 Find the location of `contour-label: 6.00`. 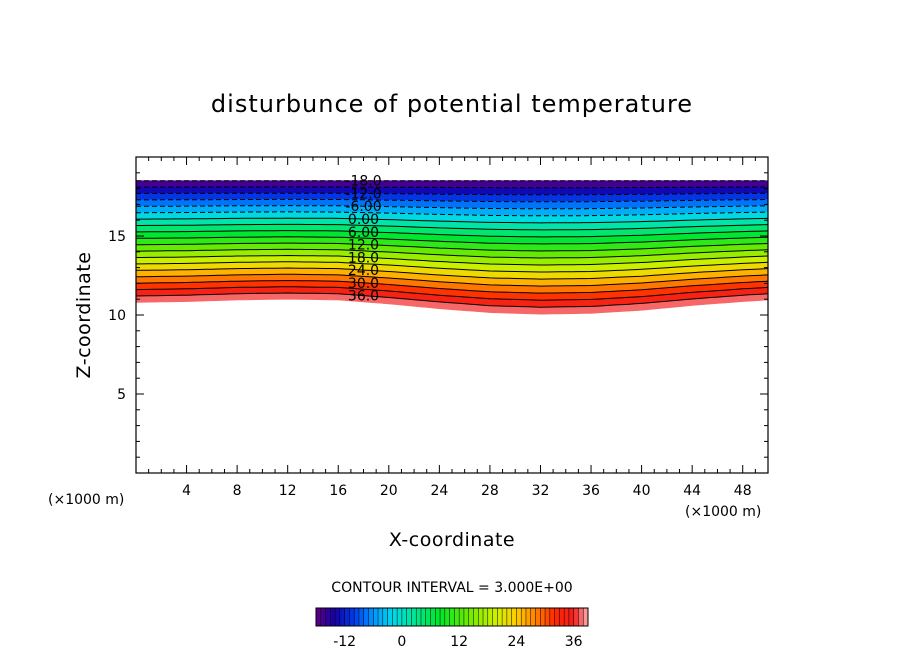

contour-label: 6.00 is located at coordinates (363, 233).